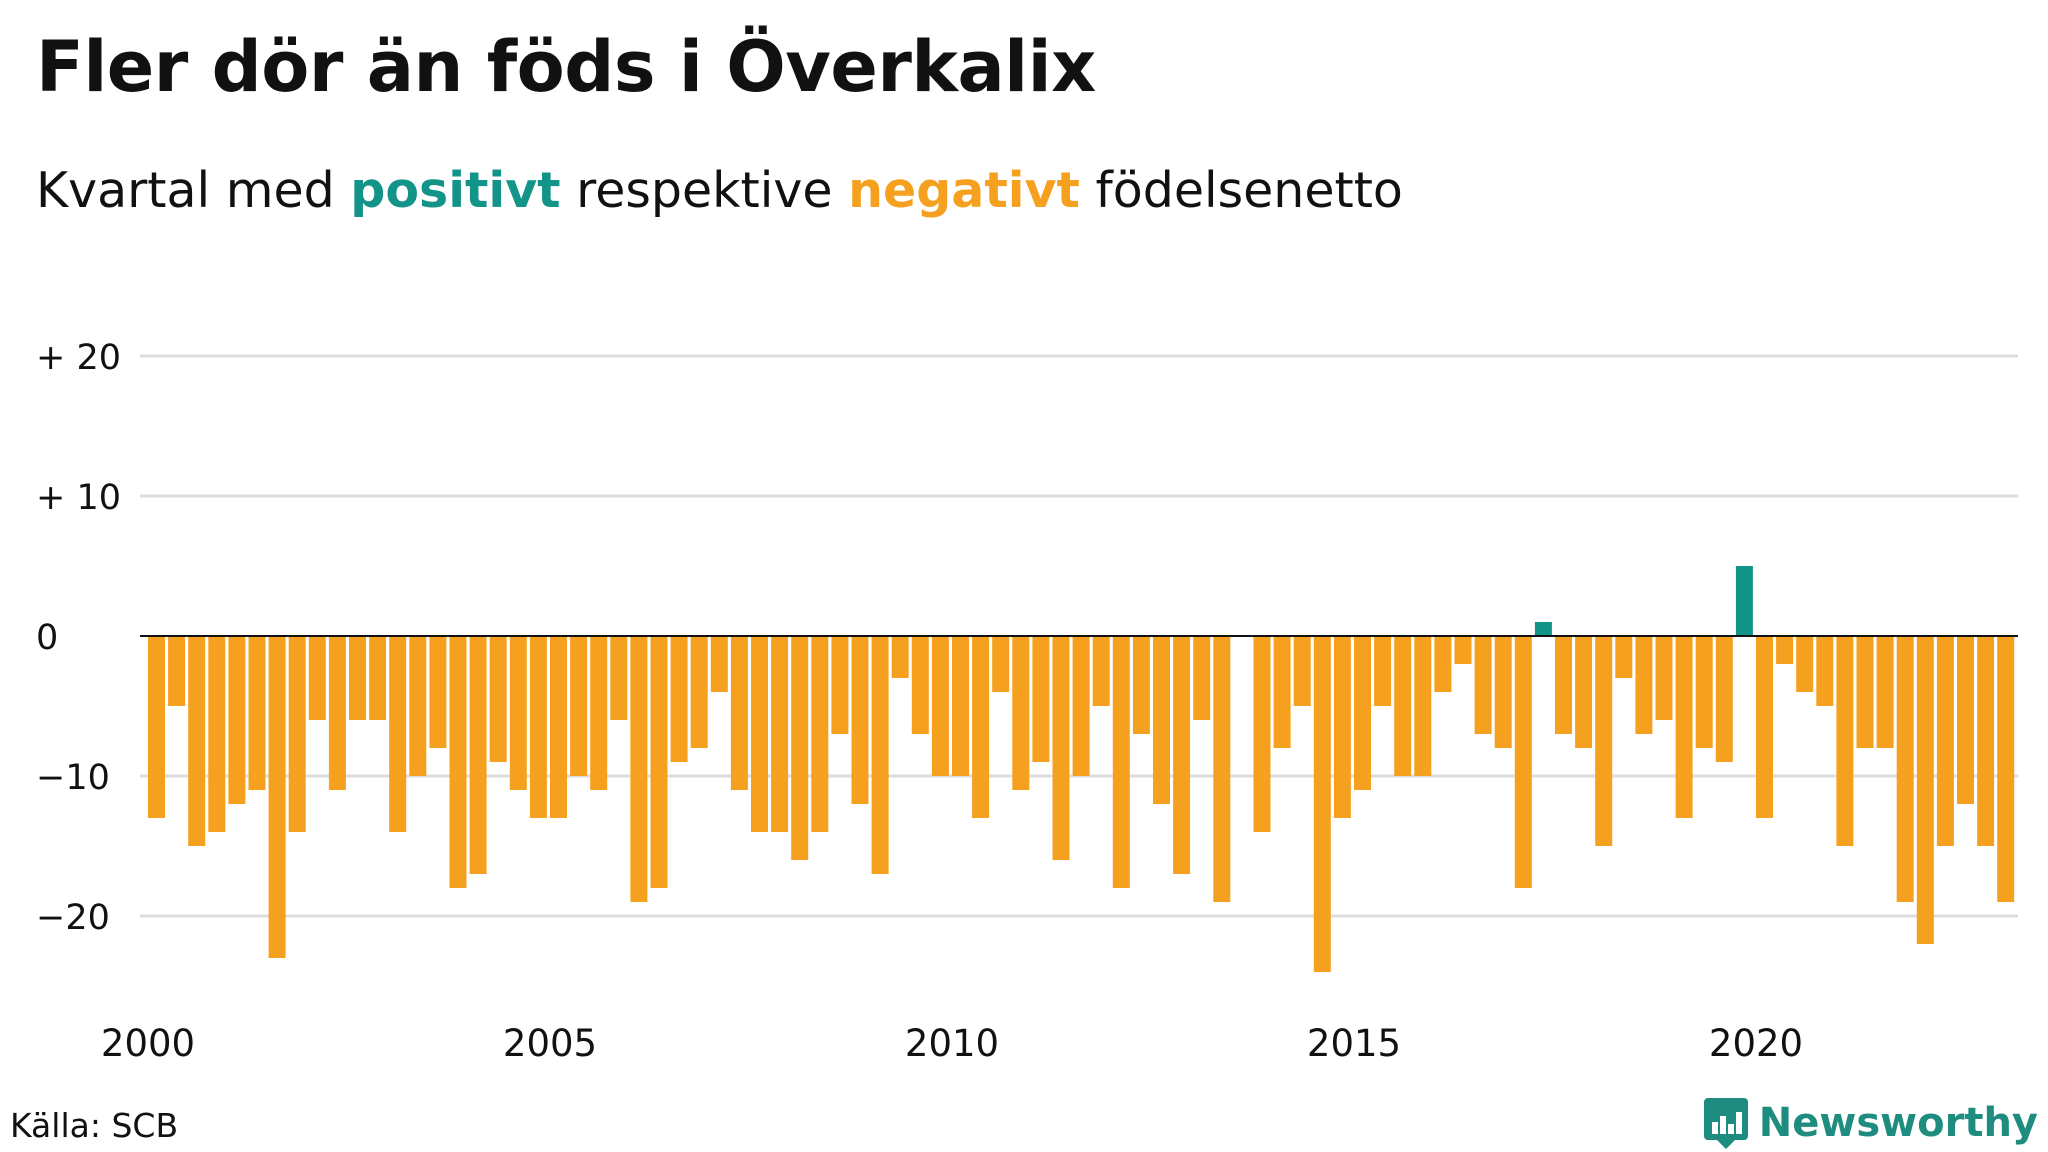 The width and height of the screenshot is (2048, 1152). I want to click on x-tick-label: 2005, so click(550, 1043).